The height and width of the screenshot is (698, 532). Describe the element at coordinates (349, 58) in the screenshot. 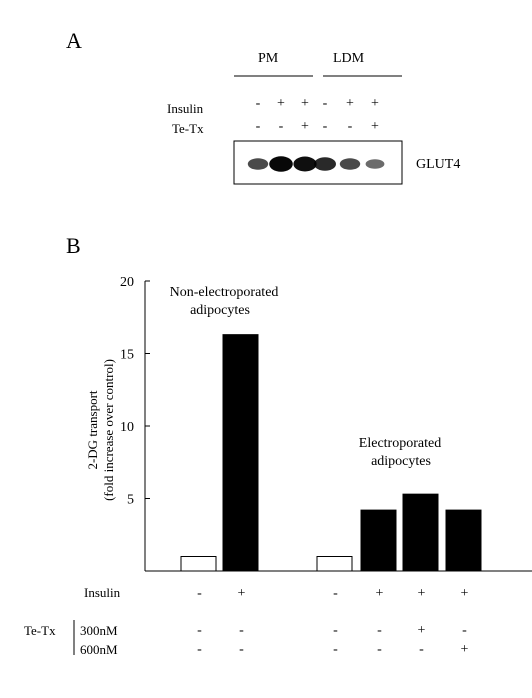

I see `group-label-ldm: LDM` at that location.